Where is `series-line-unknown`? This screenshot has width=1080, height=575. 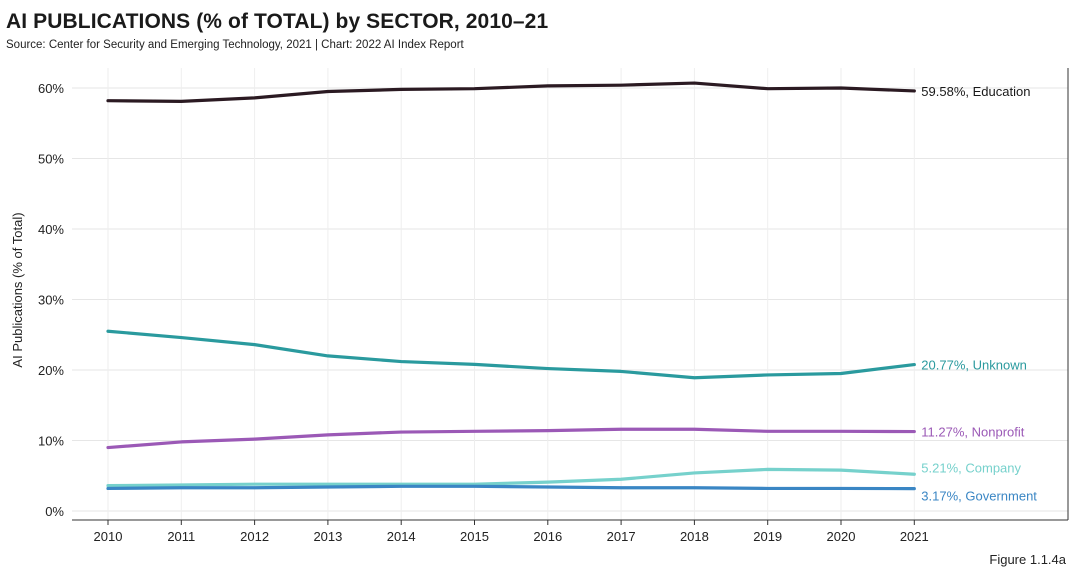
series-line-unknown is located at coordinates (511, 354).